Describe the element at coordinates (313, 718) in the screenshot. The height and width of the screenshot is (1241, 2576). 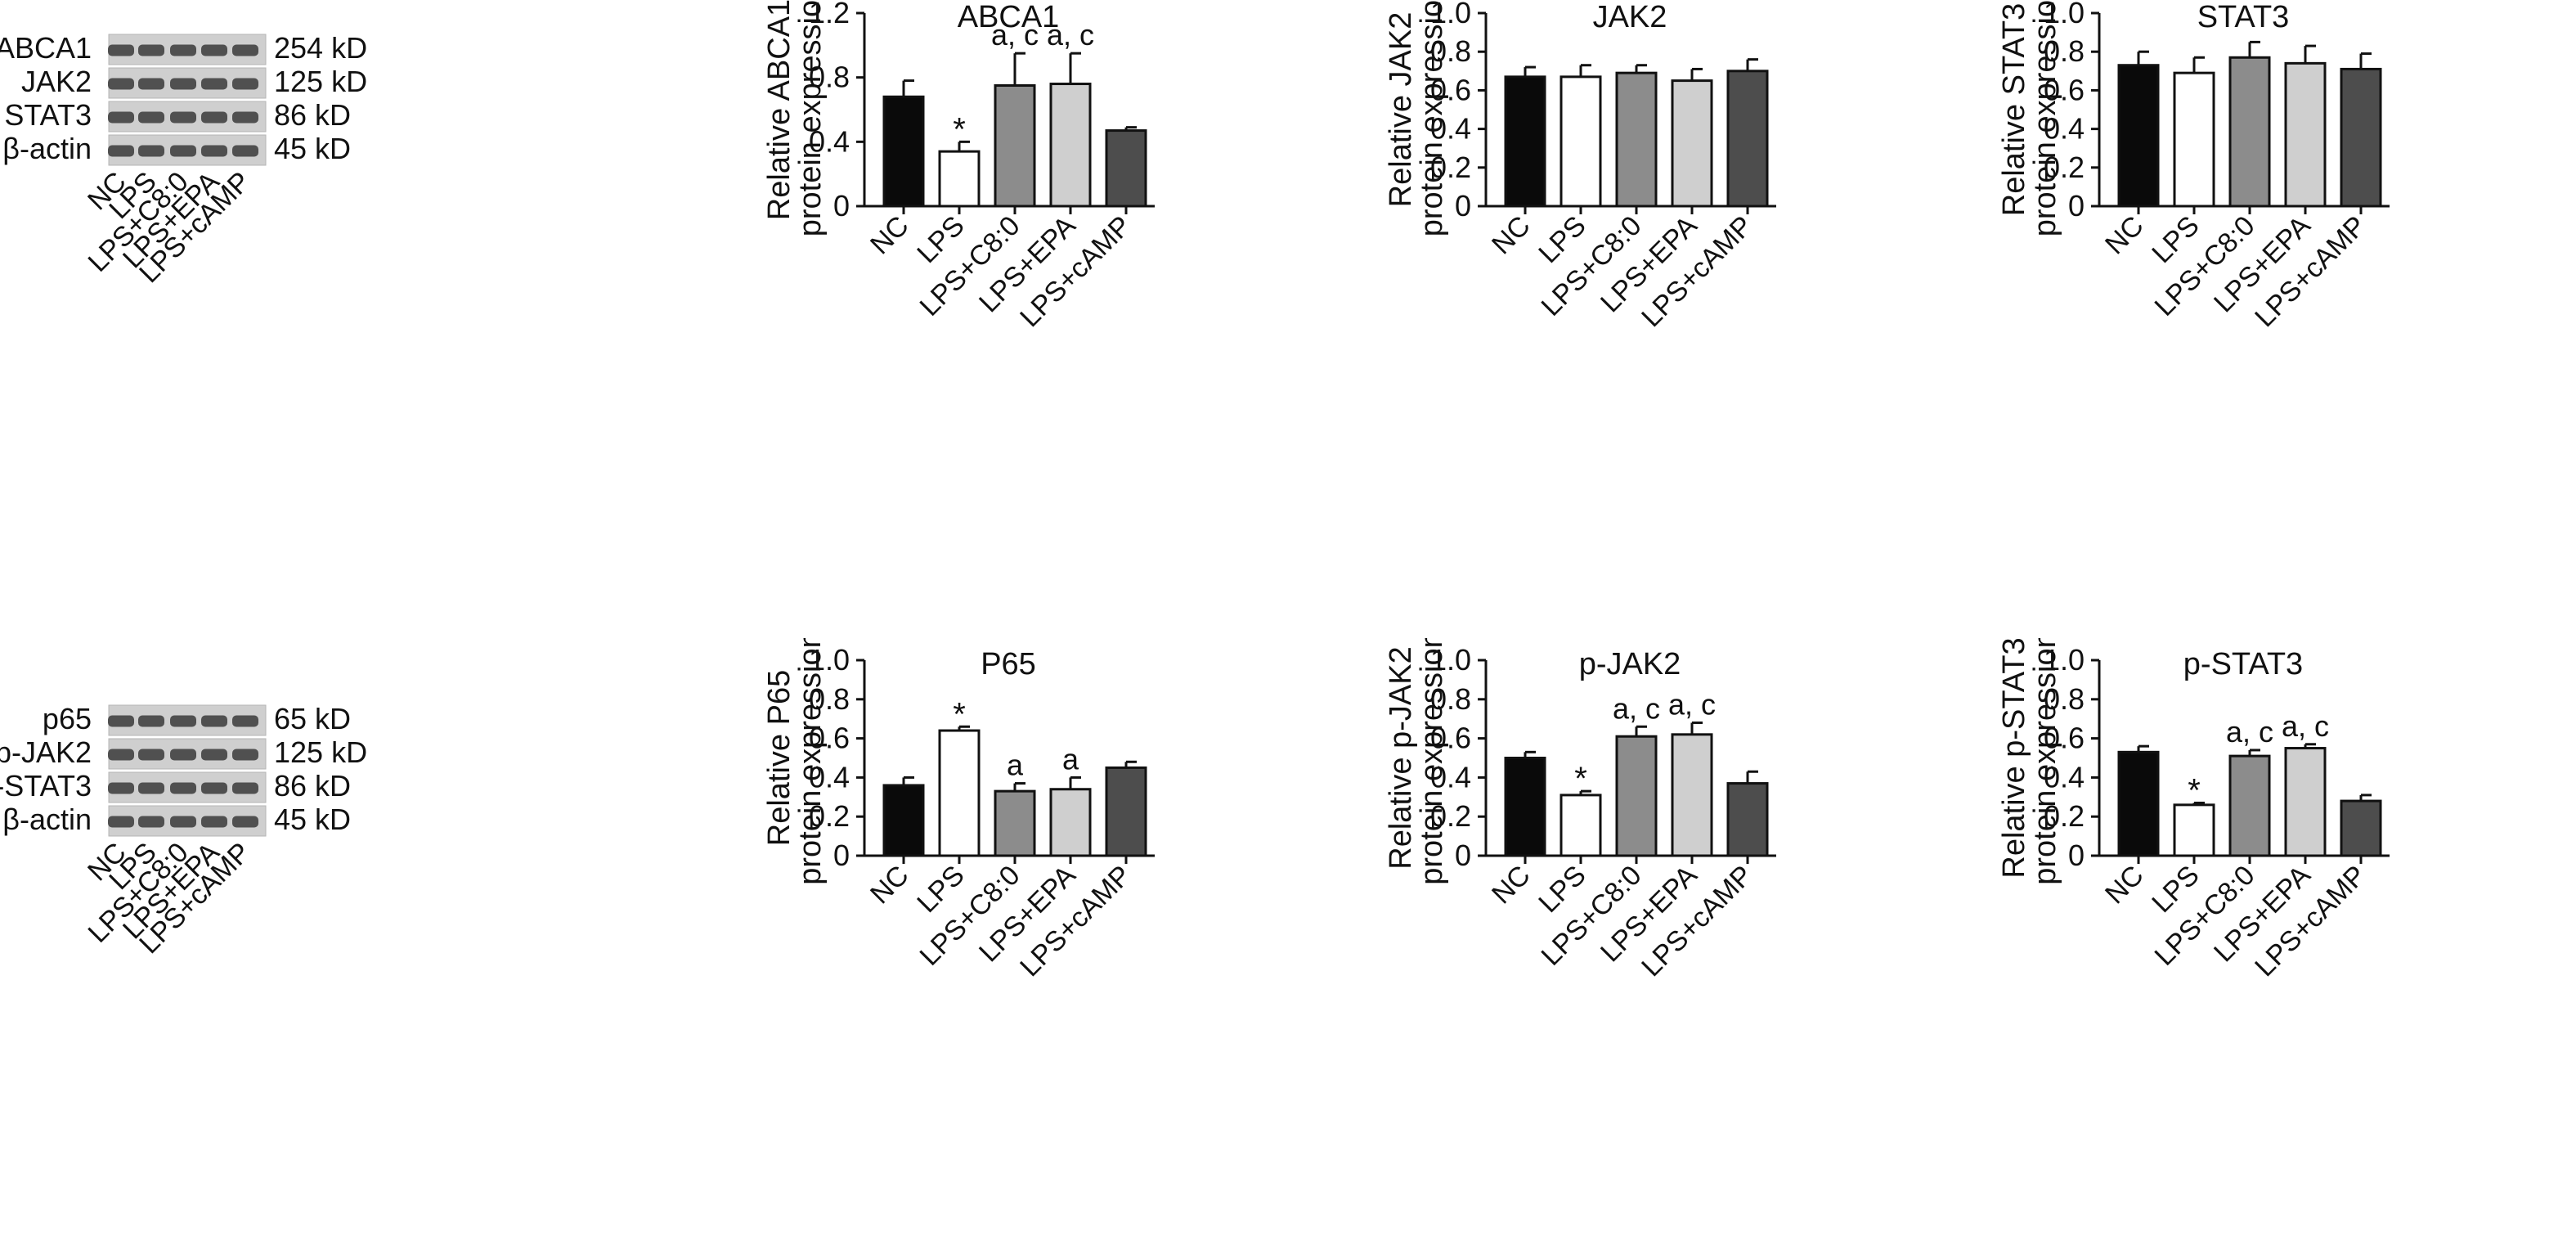
I see `molecular-weight-label: 65 kD` at that location.